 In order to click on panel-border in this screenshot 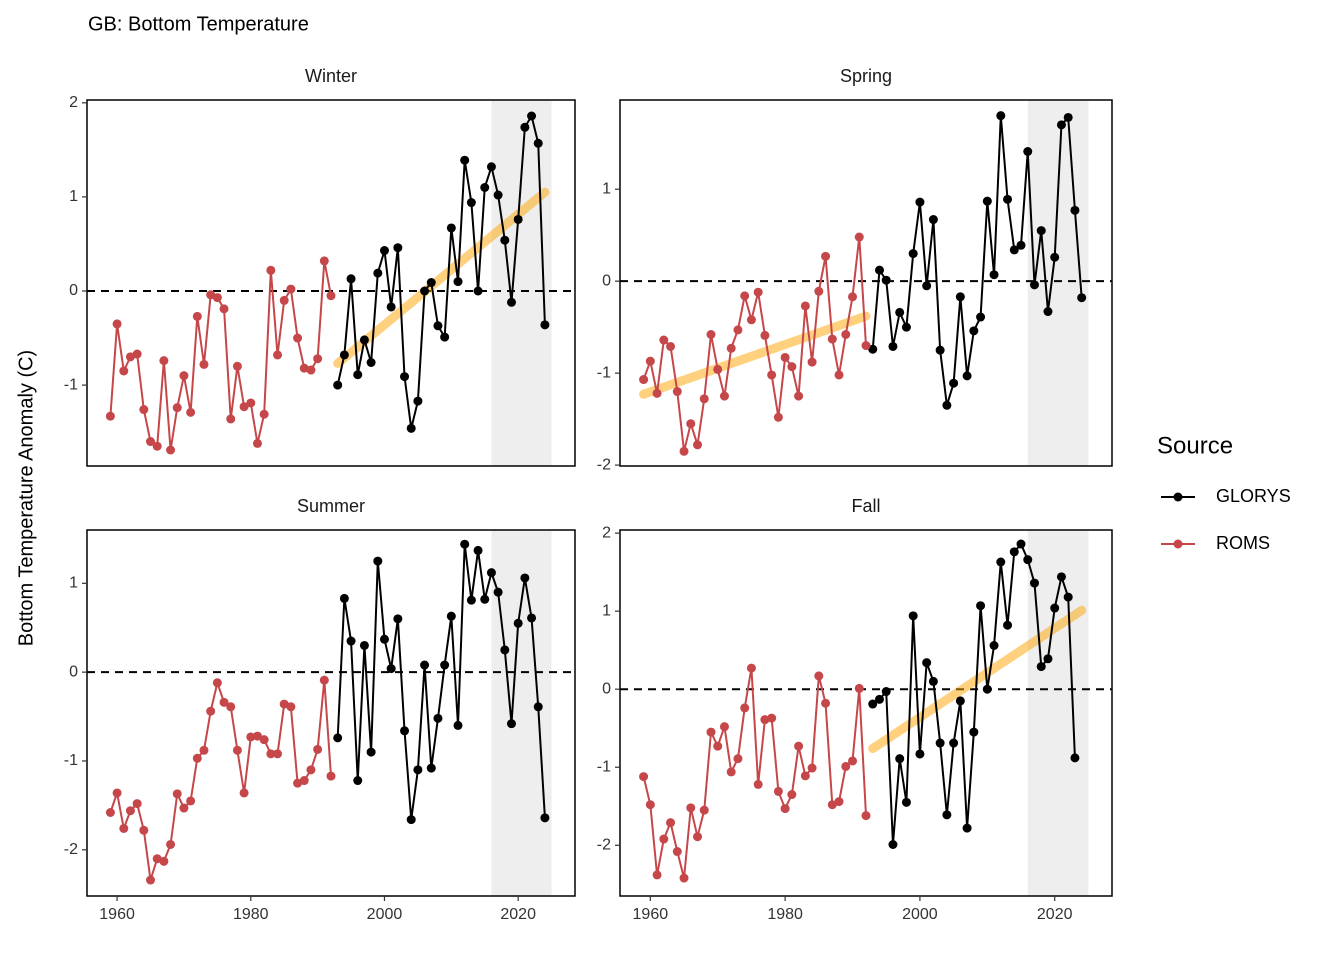, I will do `click(331, 713)`.